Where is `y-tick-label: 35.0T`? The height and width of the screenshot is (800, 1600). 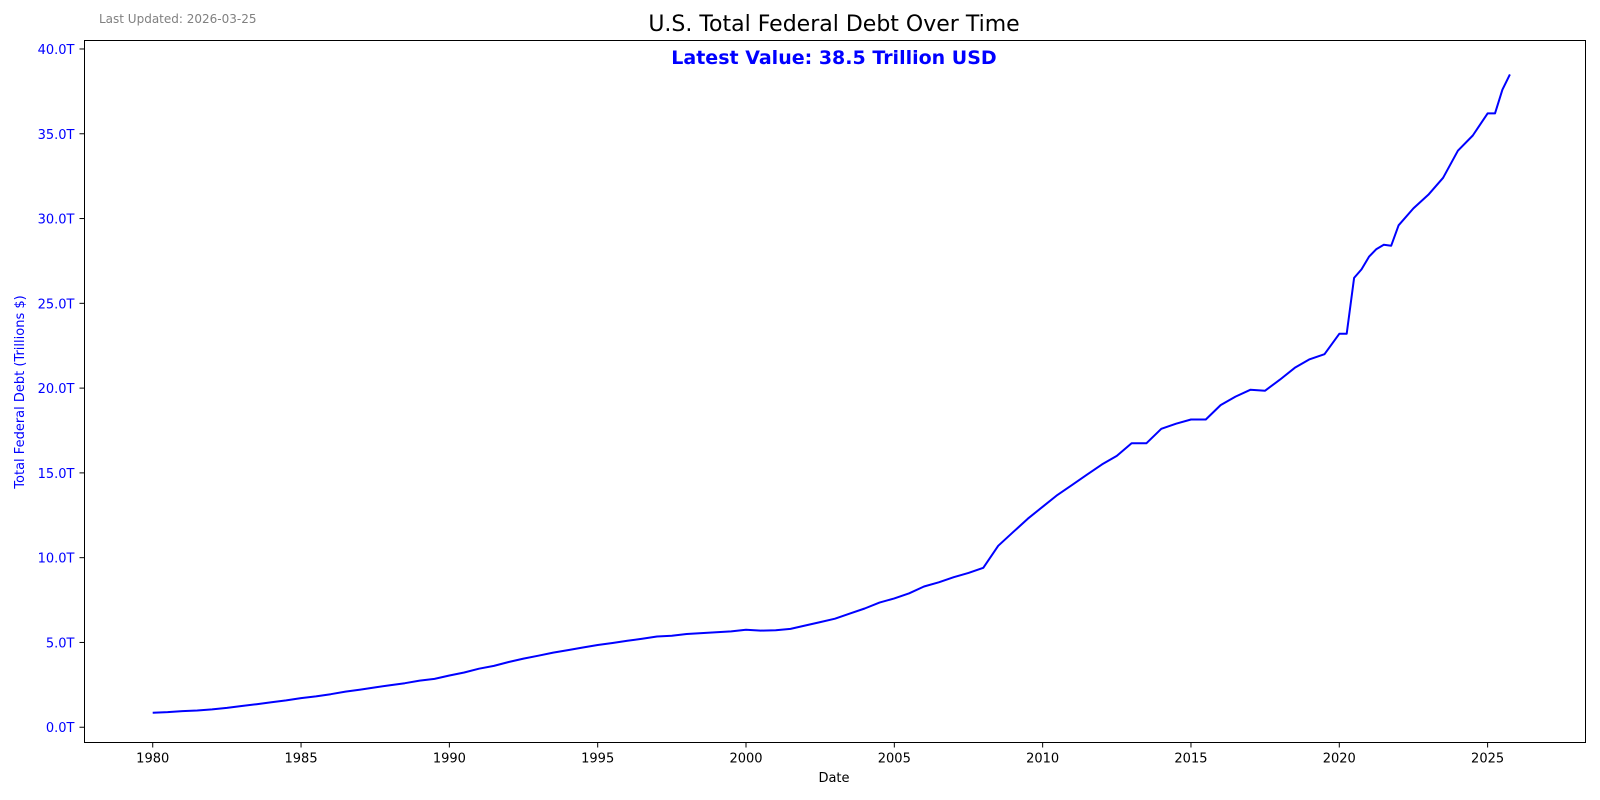
y-tick-label: 35.0T is located at coordinates (56, 135).